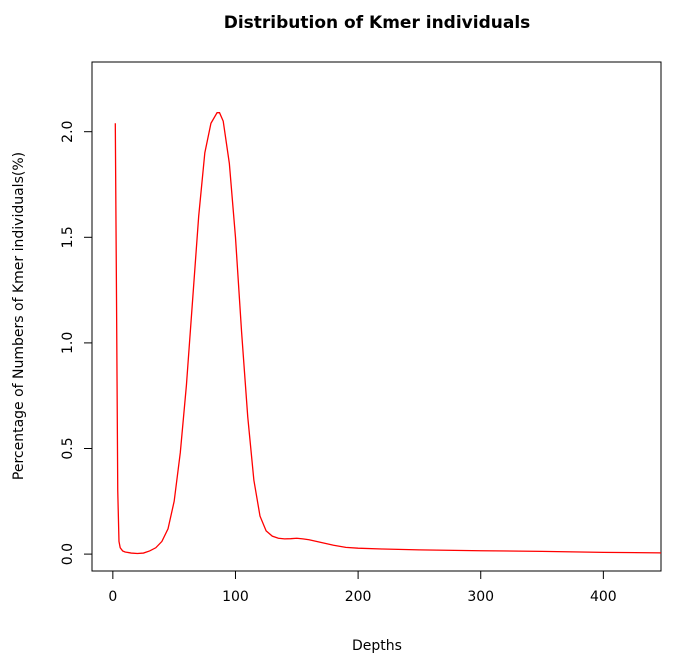 This screenshot has width=677, height=660. Describe the element at coordinates (68, 554) in the screenshot. I see `y-tick-label: 0.0` at that location.